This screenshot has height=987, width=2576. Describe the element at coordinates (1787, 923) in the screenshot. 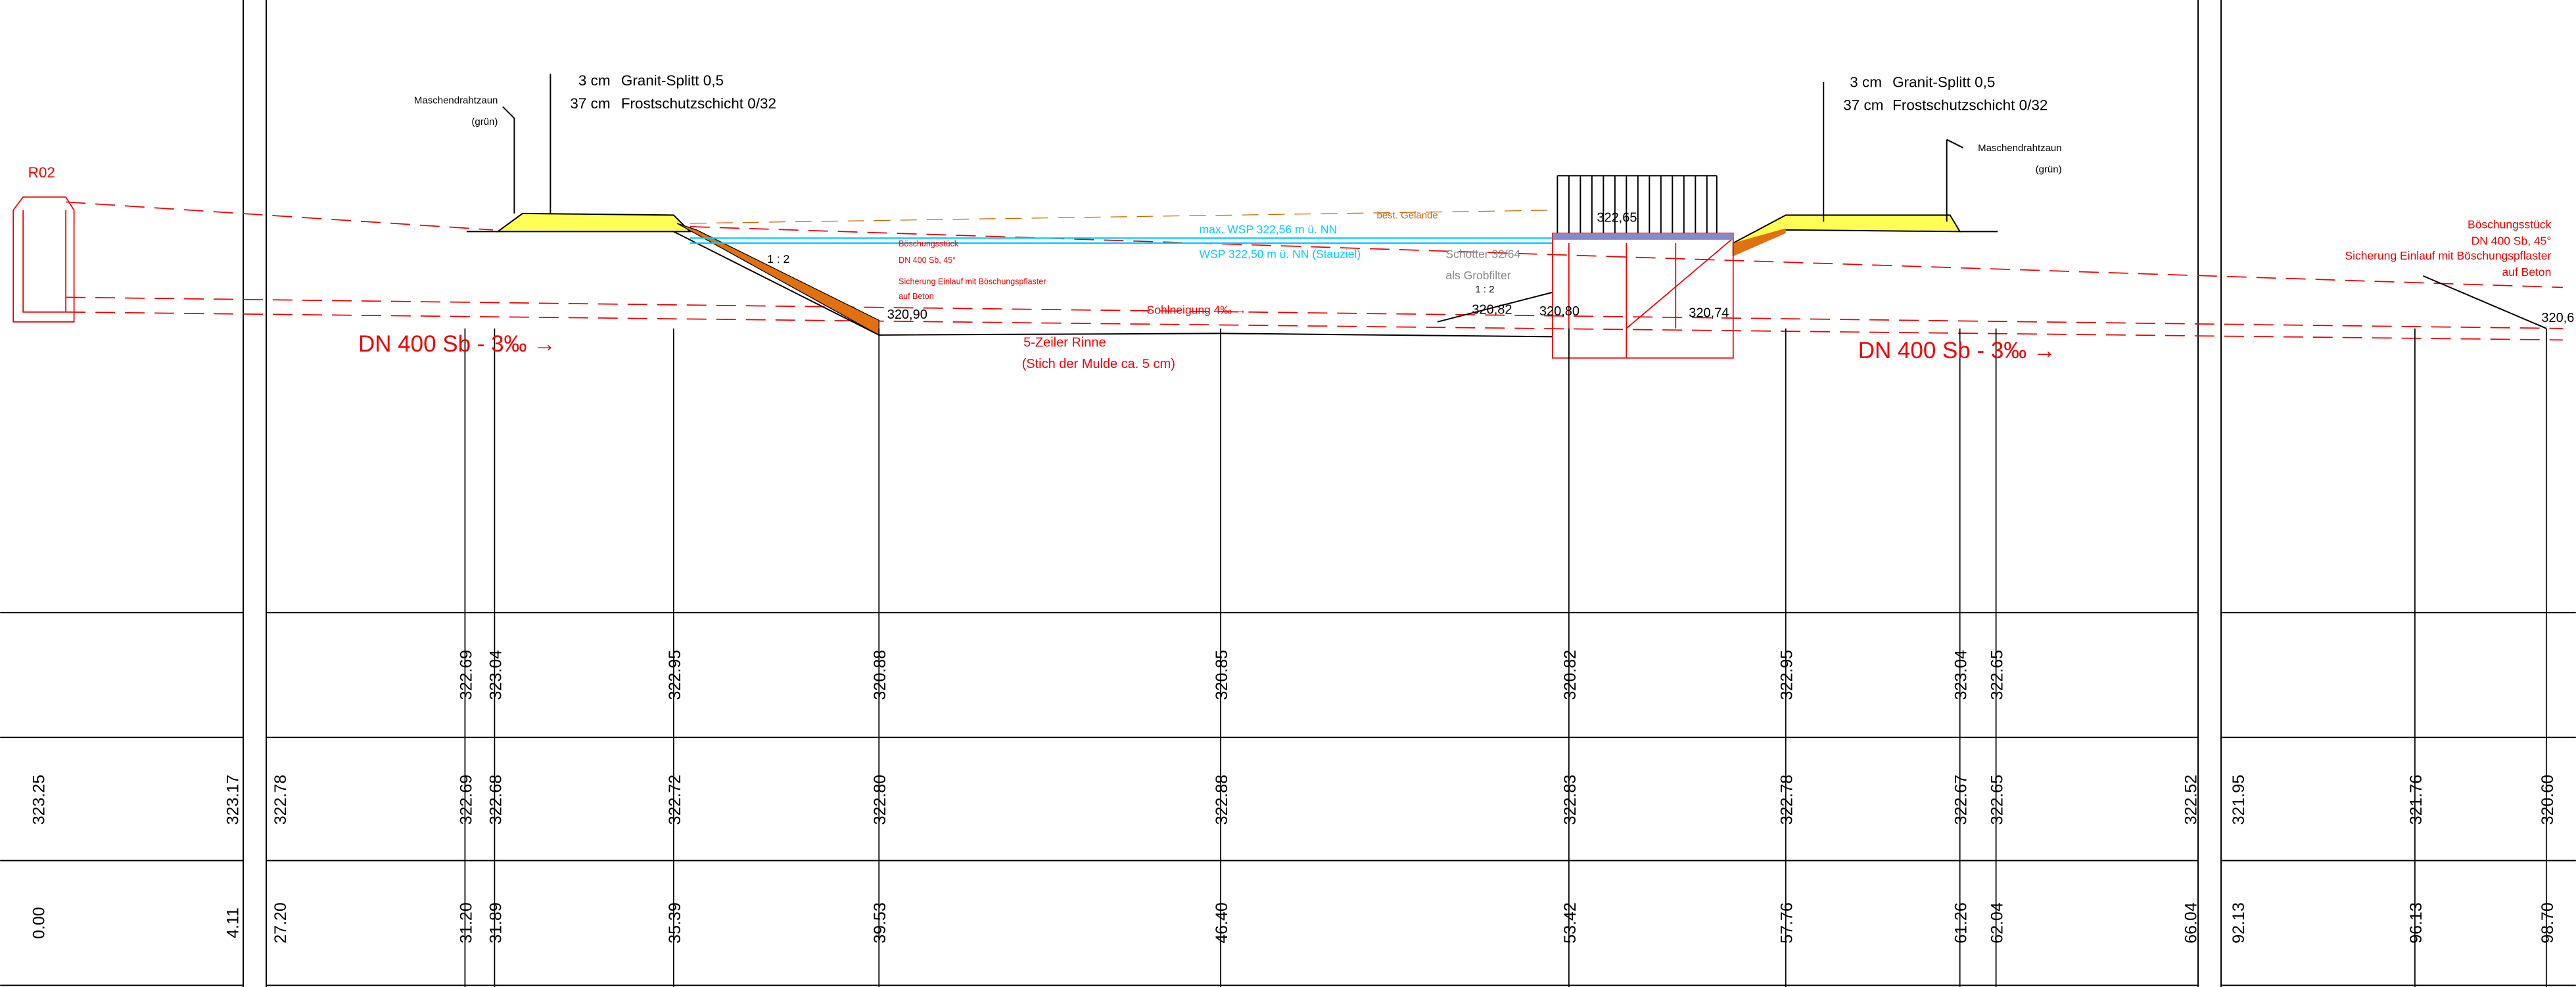

I see `table-cell: 57.76` at that location.